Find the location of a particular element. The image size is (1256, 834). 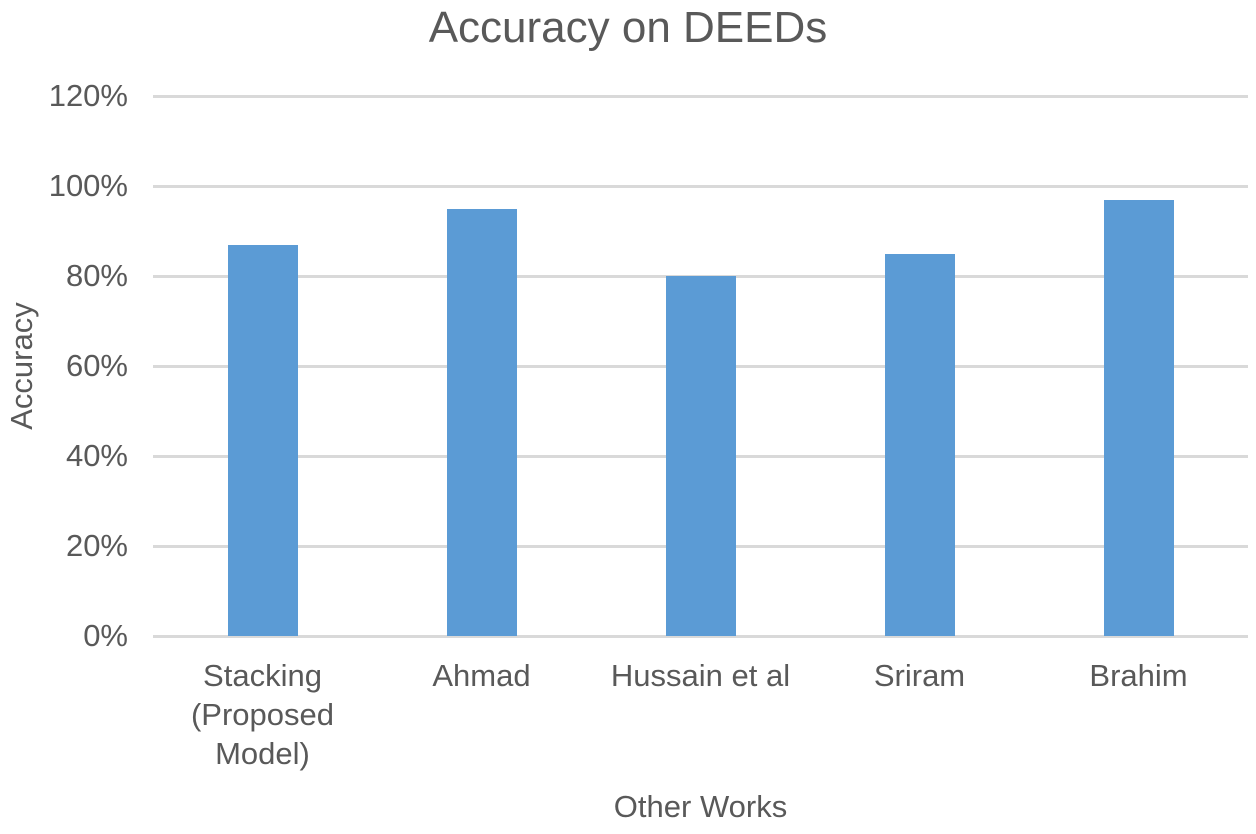

bar-brahim is located at coordinates (1138, 417).